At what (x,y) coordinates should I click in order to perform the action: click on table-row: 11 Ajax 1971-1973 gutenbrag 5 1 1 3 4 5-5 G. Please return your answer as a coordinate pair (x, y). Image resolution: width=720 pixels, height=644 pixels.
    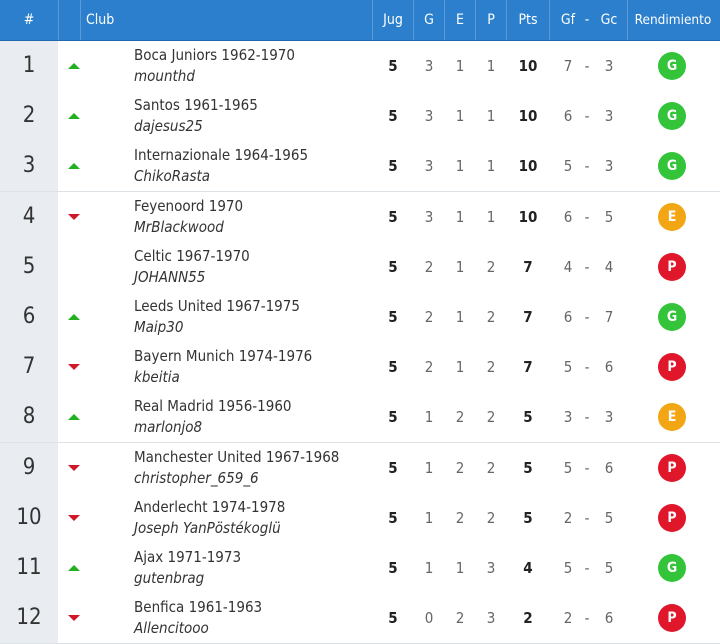
    Looking at the image, I should click on (360, 568).